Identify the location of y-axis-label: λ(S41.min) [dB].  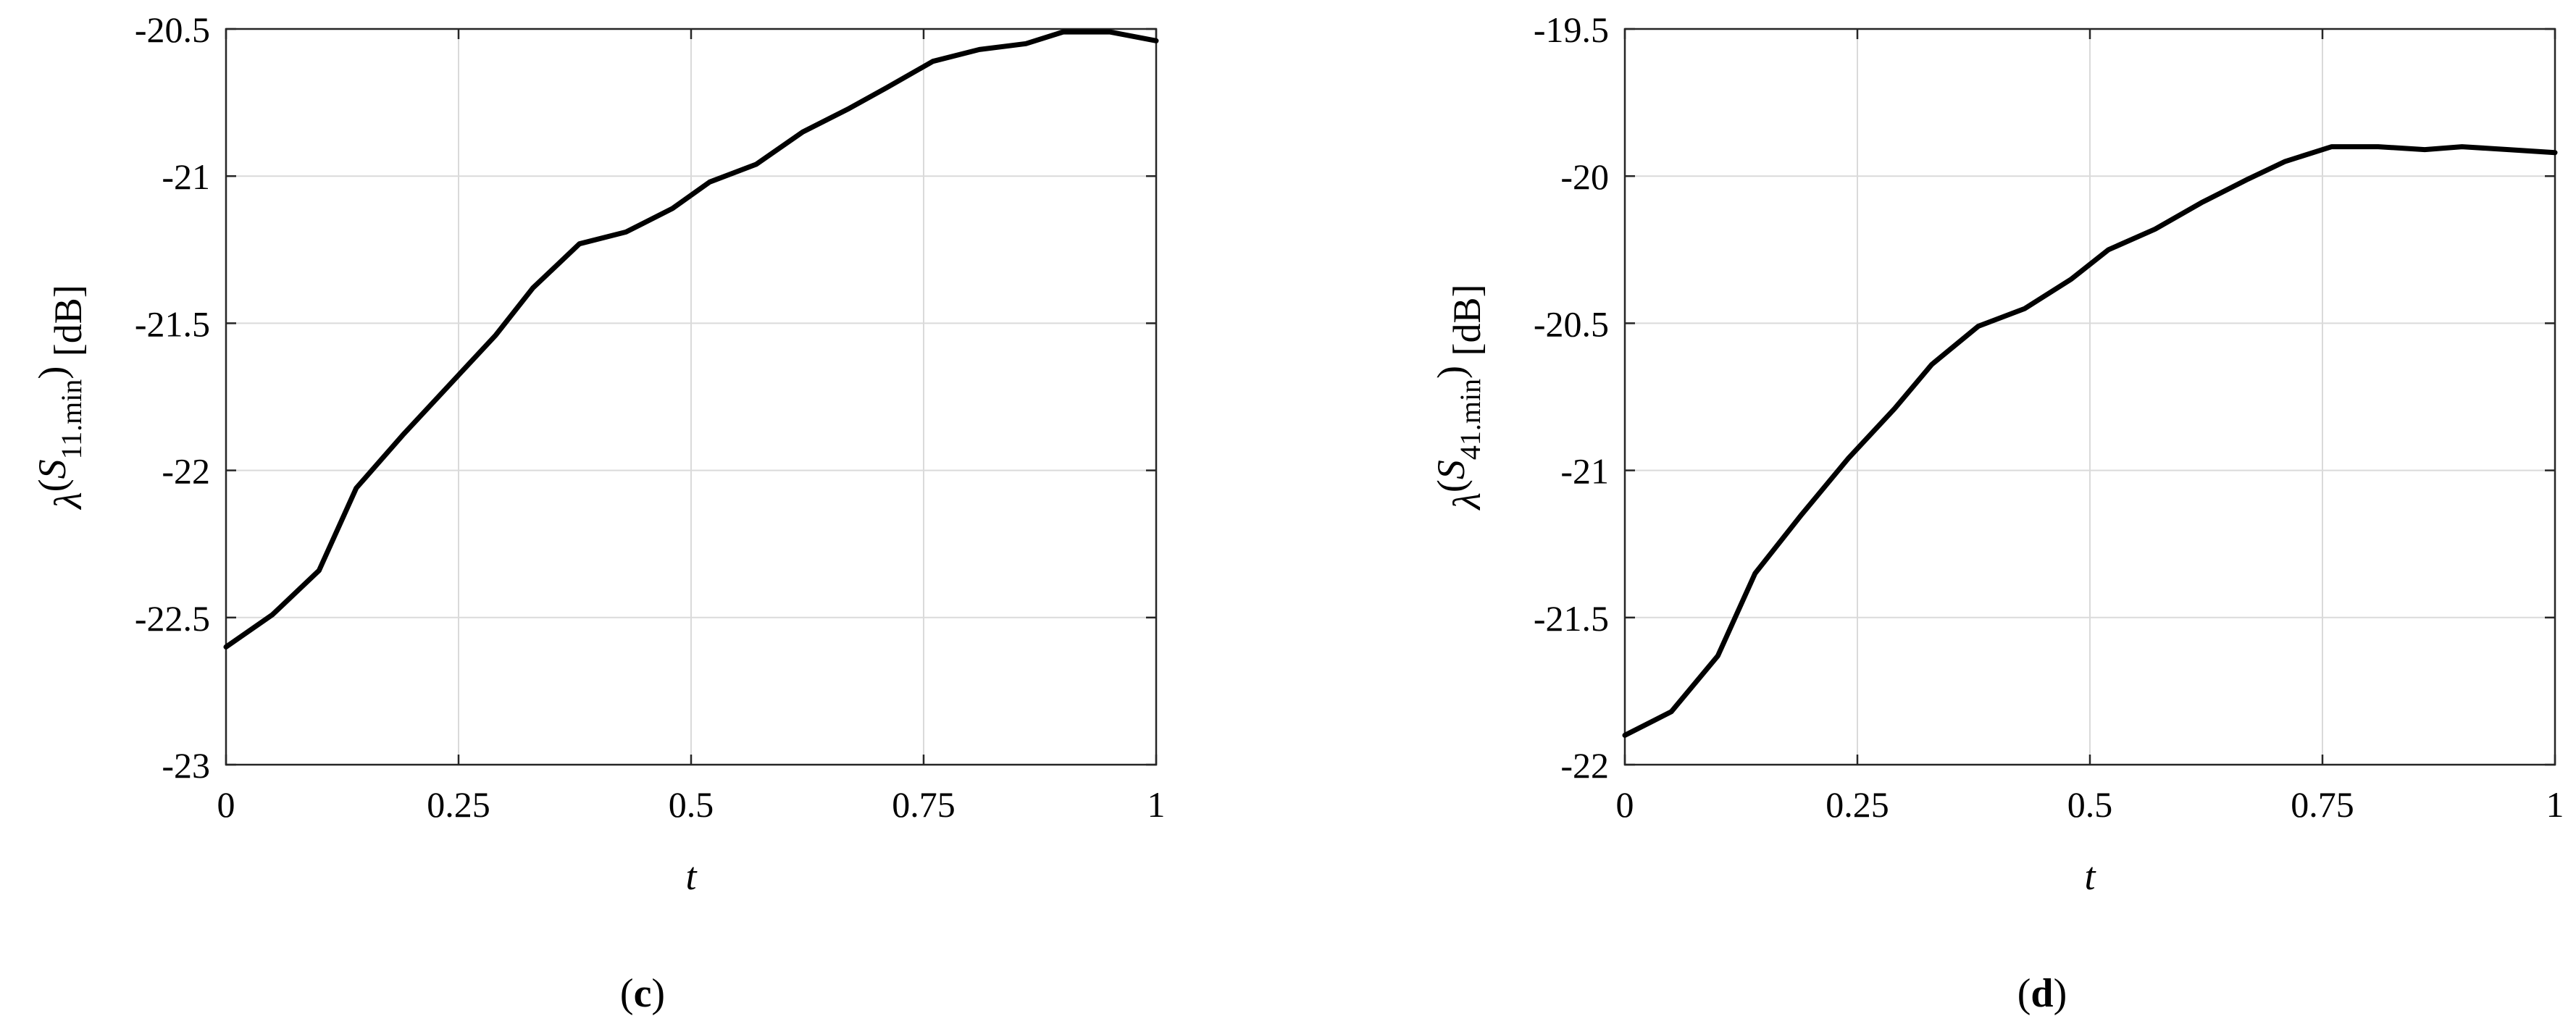
(1459, 397).